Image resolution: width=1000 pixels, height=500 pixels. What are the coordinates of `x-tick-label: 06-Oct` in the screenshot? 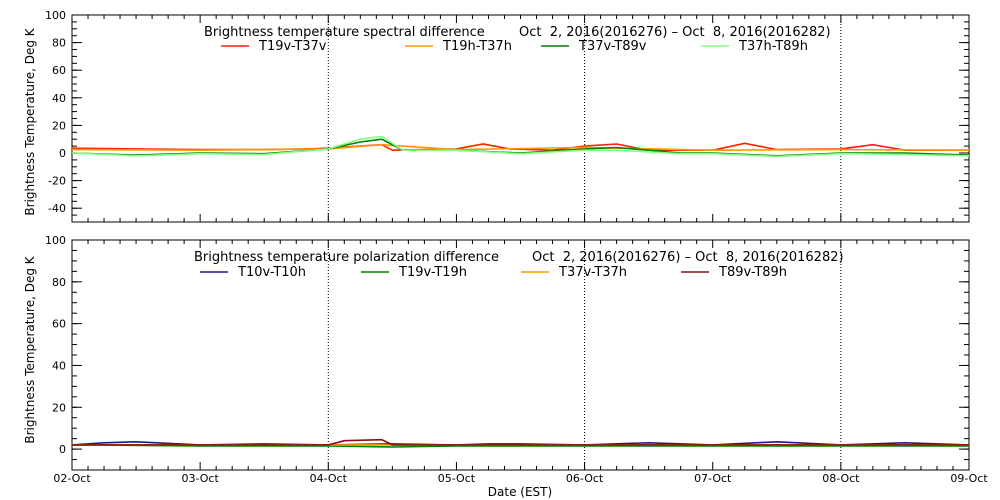 It's located at (585, 478).